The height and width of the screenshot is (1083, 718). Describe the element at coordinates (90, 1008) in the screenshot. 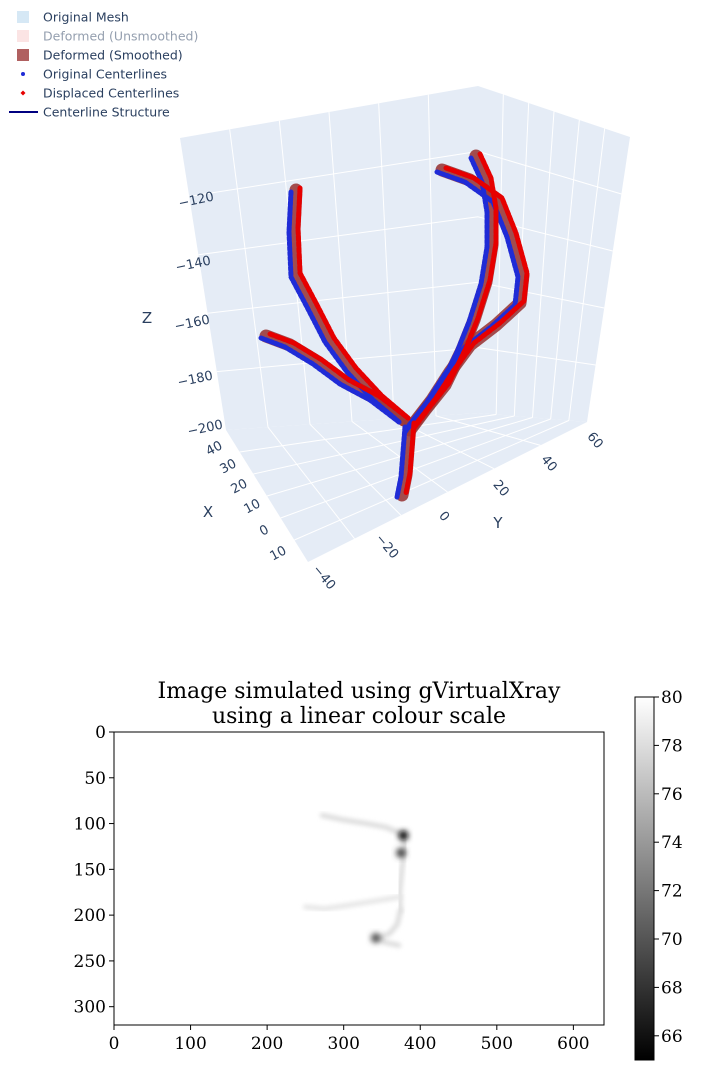

I see `y-tick-label: 300` at that location.